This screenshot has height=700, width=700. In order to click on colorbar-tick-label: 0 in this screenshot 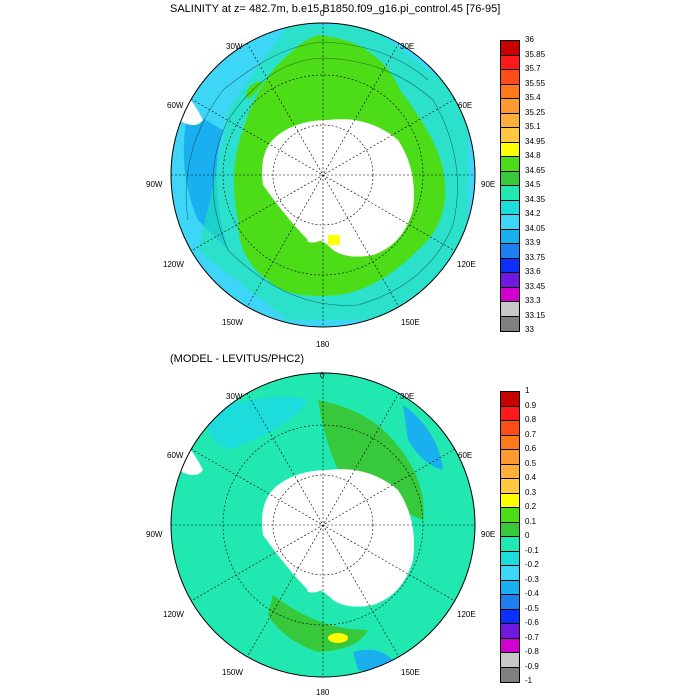, I will do `click(527, 535)`.